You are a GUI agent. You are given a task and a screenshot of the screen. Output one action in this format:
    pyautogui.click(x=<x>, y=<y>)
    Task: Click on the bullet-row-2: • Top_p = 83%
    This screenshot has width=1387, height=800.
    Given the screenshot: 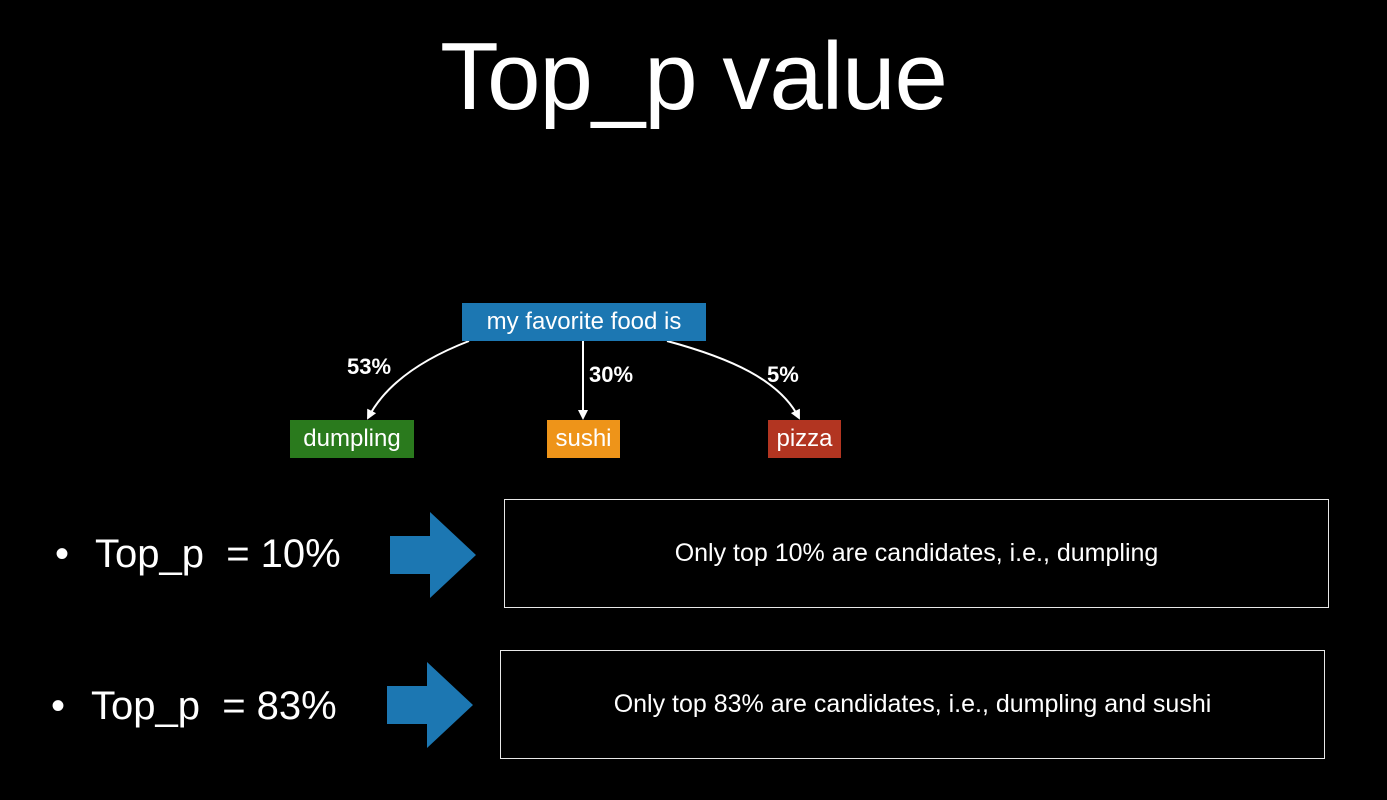 What is the action you would take?
    pyautogui.click(x=194, y=706)
    